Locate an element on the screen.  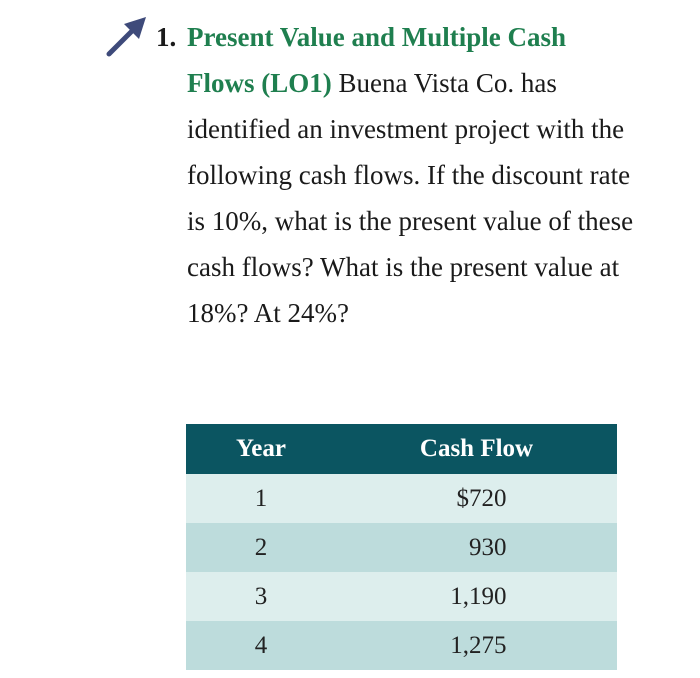
table-header-row: Year Cash Flow is located at coordinates (401, 449).